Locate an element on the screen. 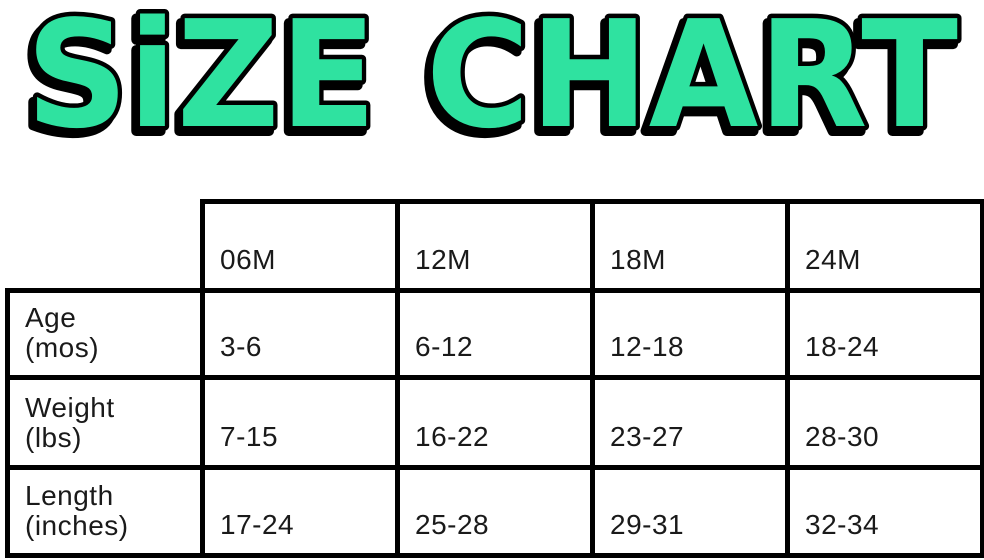 This screenshot has height=560, width=984. cell-age-24m: 18-24 is located at coordinates (884, 334).